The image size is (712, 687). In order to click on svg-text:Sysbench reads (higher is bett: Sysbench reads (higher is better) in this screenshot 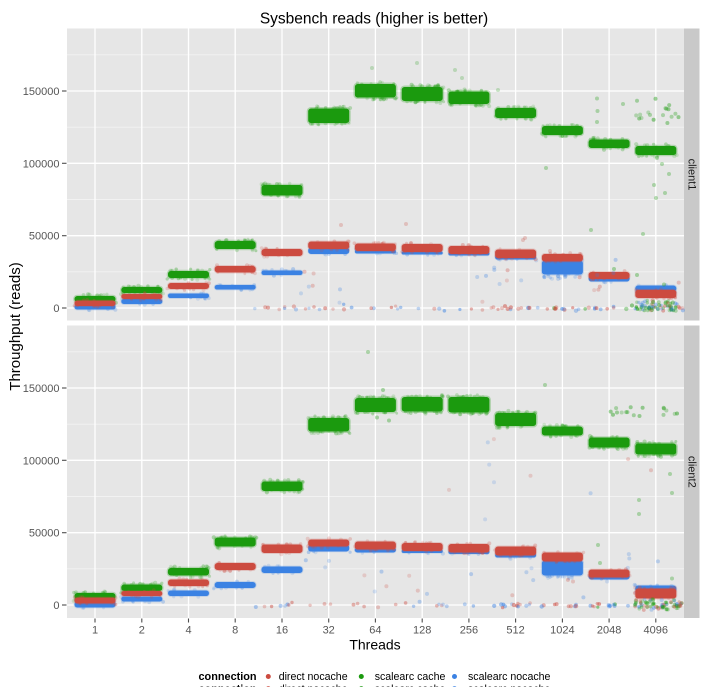, I will do `click(374, 19)`.